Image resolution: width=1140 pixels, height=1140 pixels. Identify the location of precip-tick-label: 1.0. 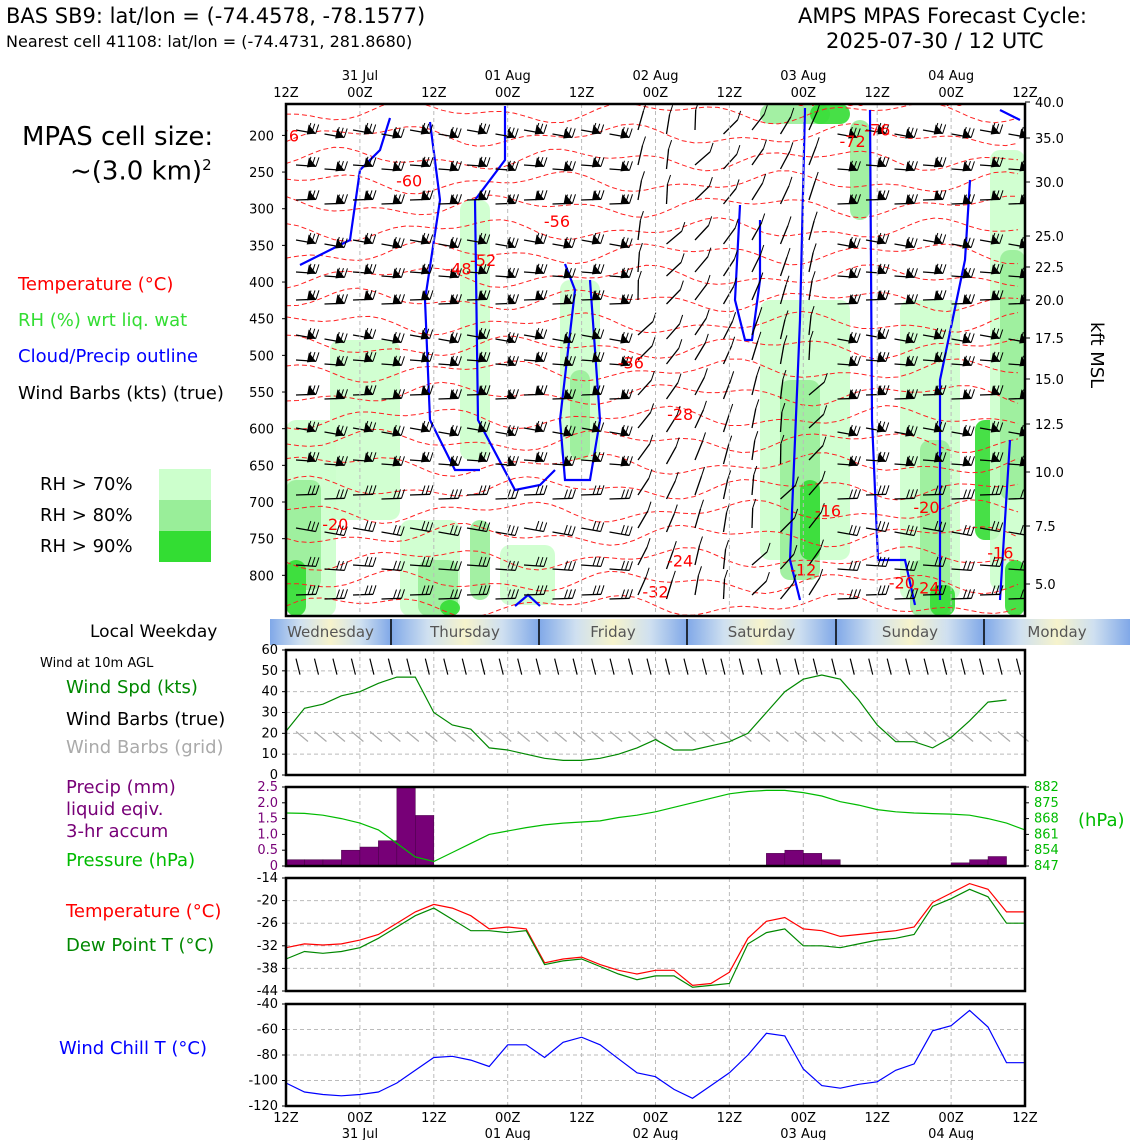
(267, 834).